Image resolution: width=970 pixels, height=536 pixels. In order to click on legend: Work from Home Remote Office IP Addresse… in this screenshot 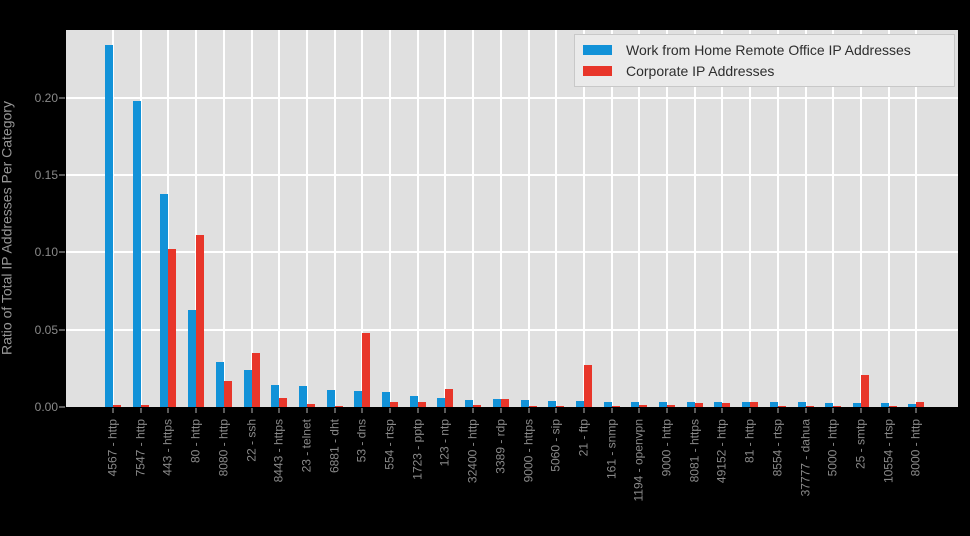, I will do `click(764, 60)`.